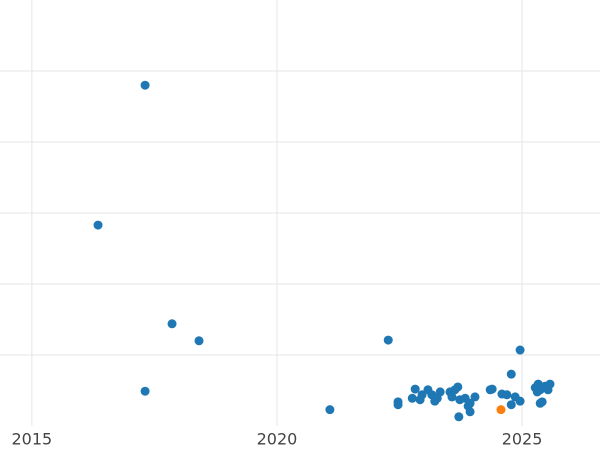 This screenshot has height=450, width=600. Describe the element at coordinates (522, 439) in the screenshot. I see `x-tick-label: 2025` at that location.